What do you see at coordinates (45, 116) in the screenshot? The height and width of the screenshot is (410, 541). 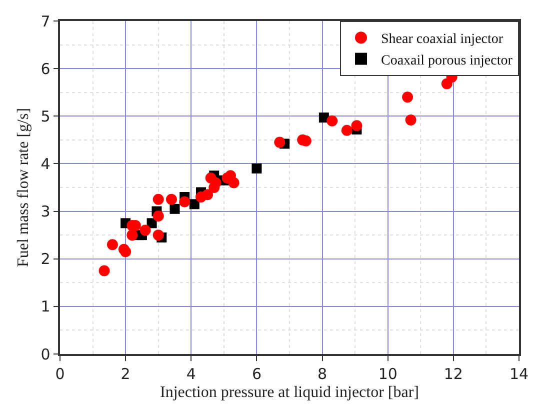 I see `y-tick-label: 5` at bounding box center [45, 116].